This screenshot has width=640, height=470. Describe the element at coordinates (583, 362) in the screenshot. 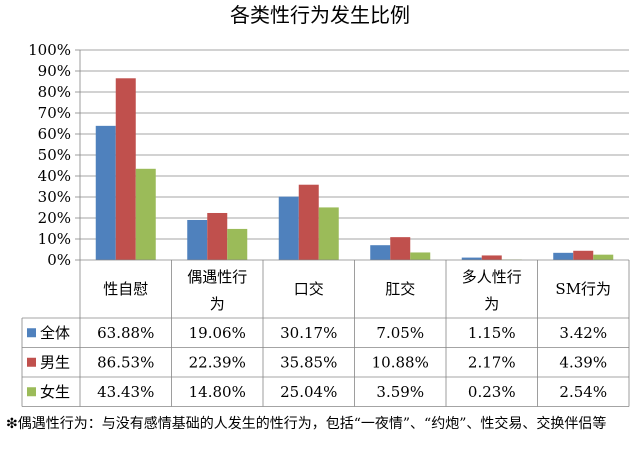

I see `data-label: 4.39%` at that location.